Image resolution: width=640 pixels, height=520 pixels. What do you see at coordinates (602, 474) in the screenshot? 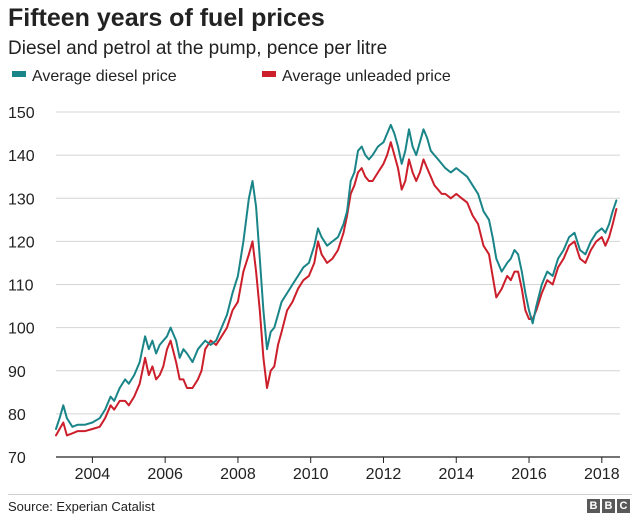
I see `x-tick-label-2018: 2018` at bounding box center [602, 474].